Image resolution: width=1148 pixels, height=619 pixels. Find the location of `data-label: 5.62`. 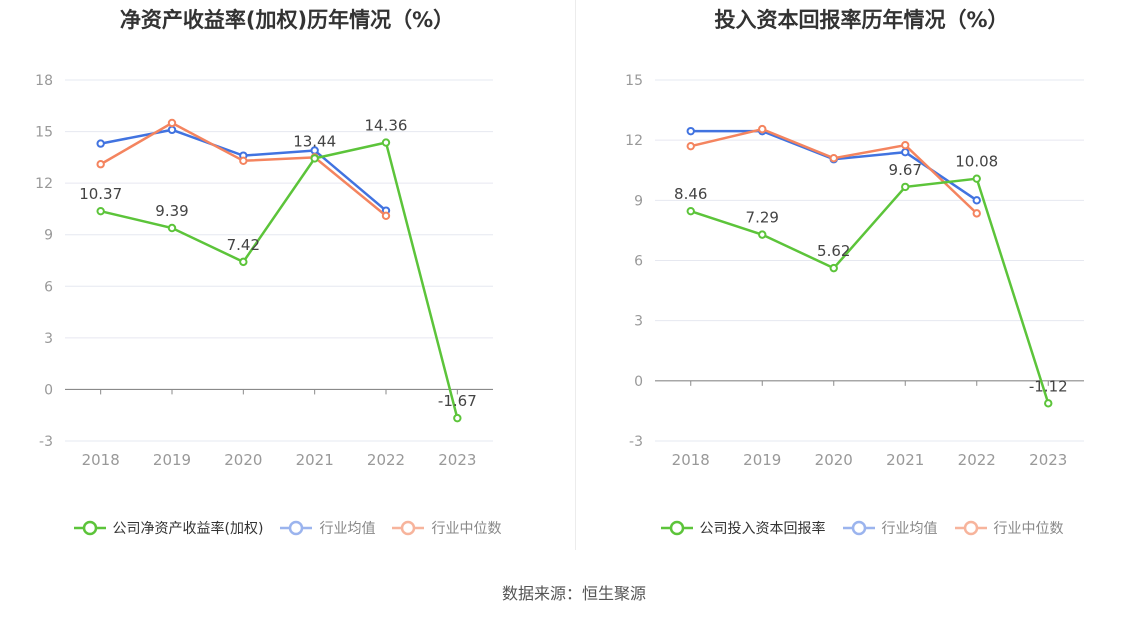

data-label: 5.62 is located at coordinates (833, 251).